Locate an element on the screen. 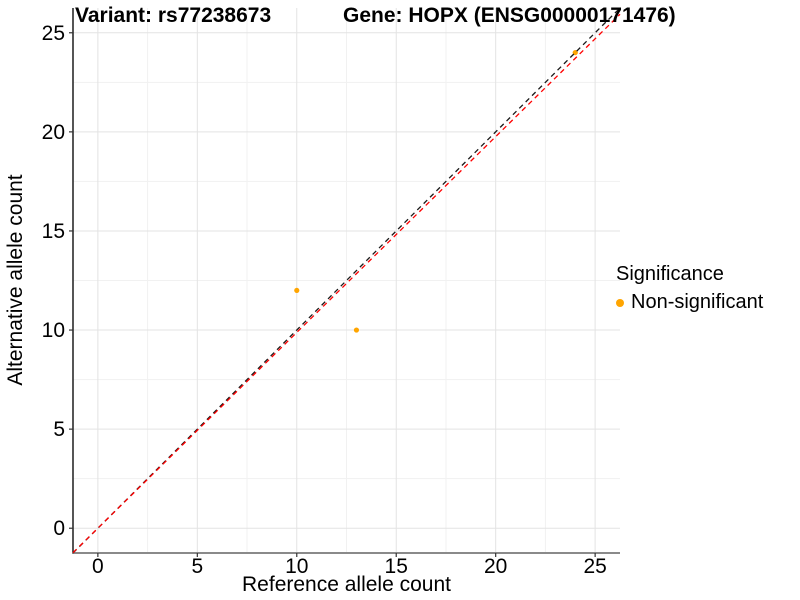  legend-point-icon is located at coordinates (620, 302).